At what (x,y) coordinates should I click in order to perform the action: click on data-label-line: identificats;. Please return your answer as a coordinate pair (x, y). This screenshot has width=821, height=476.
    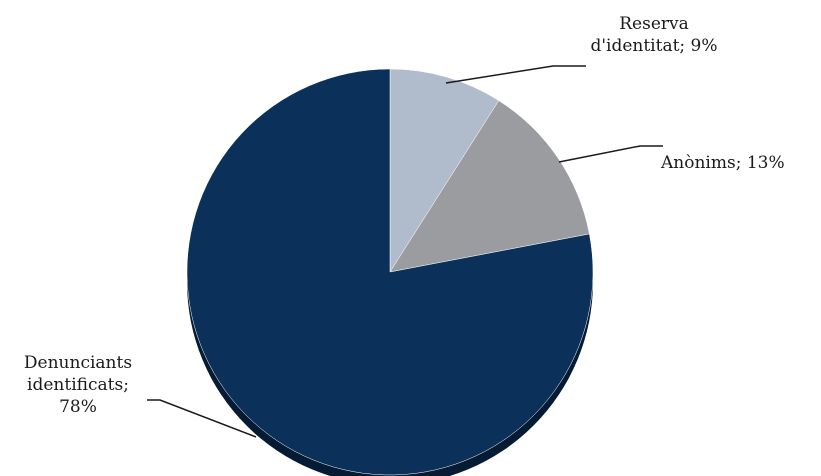
    Looking at the image, I should click on (78, 385).